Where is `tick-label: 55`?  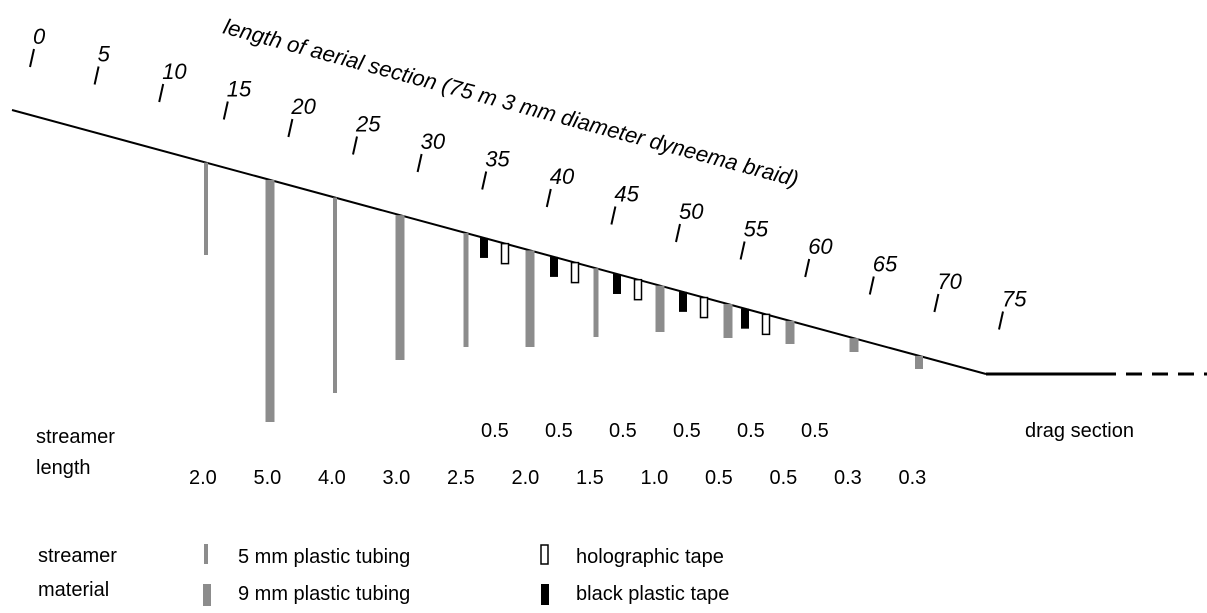 tick-label: 55 is located at coordinates (756, 229).